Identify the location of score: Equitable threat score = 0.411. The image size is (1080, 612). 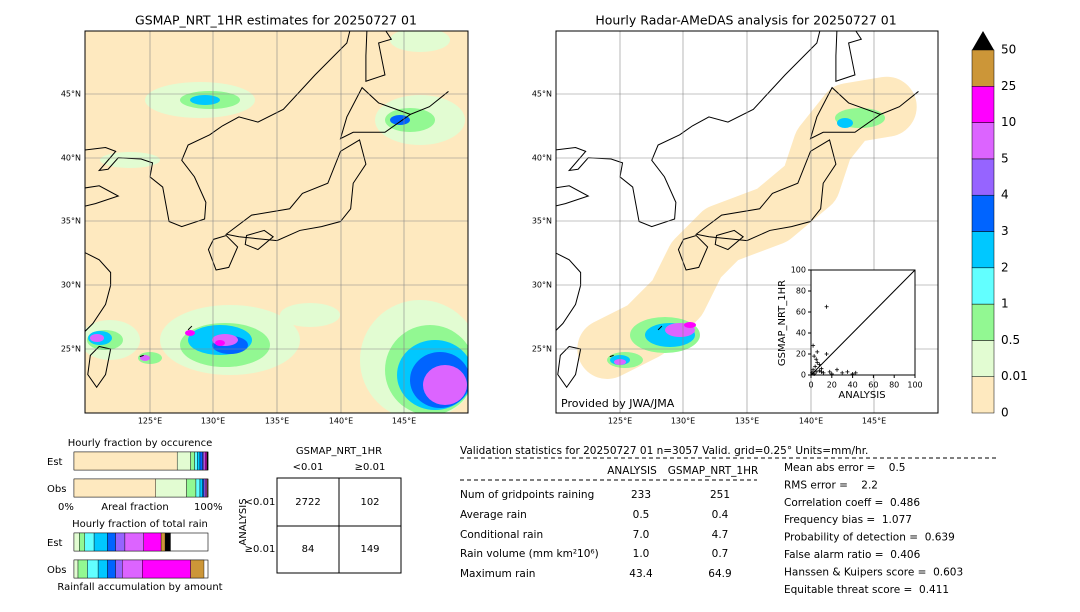
(866, 590).